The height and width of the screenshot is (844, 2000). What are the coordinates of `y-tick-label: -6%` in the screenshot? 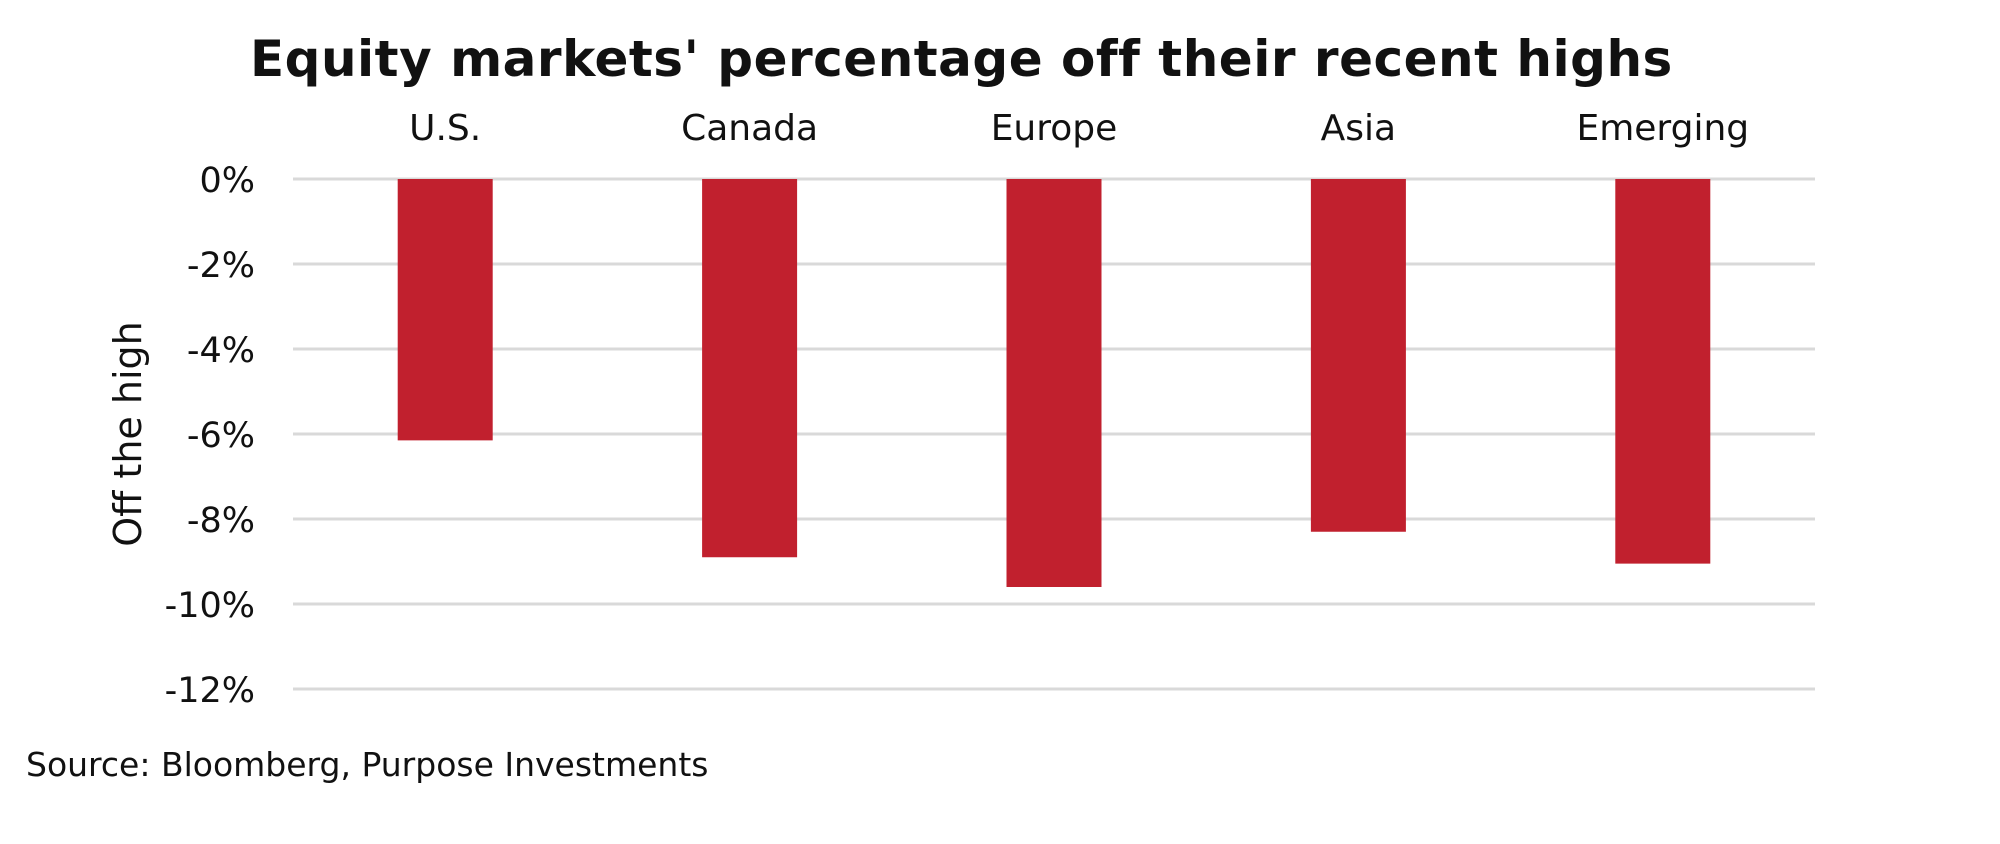 It's located at (221, 436).